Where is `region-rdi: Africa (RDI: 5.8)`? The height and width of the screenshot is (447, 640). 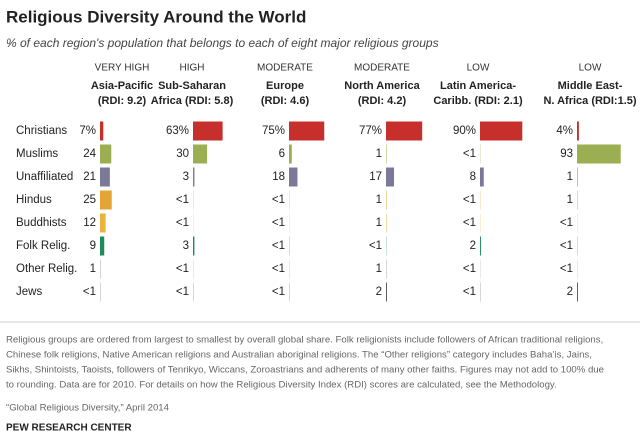
region-rdi: Africa (RDI: 5.8) is located at coordinates (192, 101).